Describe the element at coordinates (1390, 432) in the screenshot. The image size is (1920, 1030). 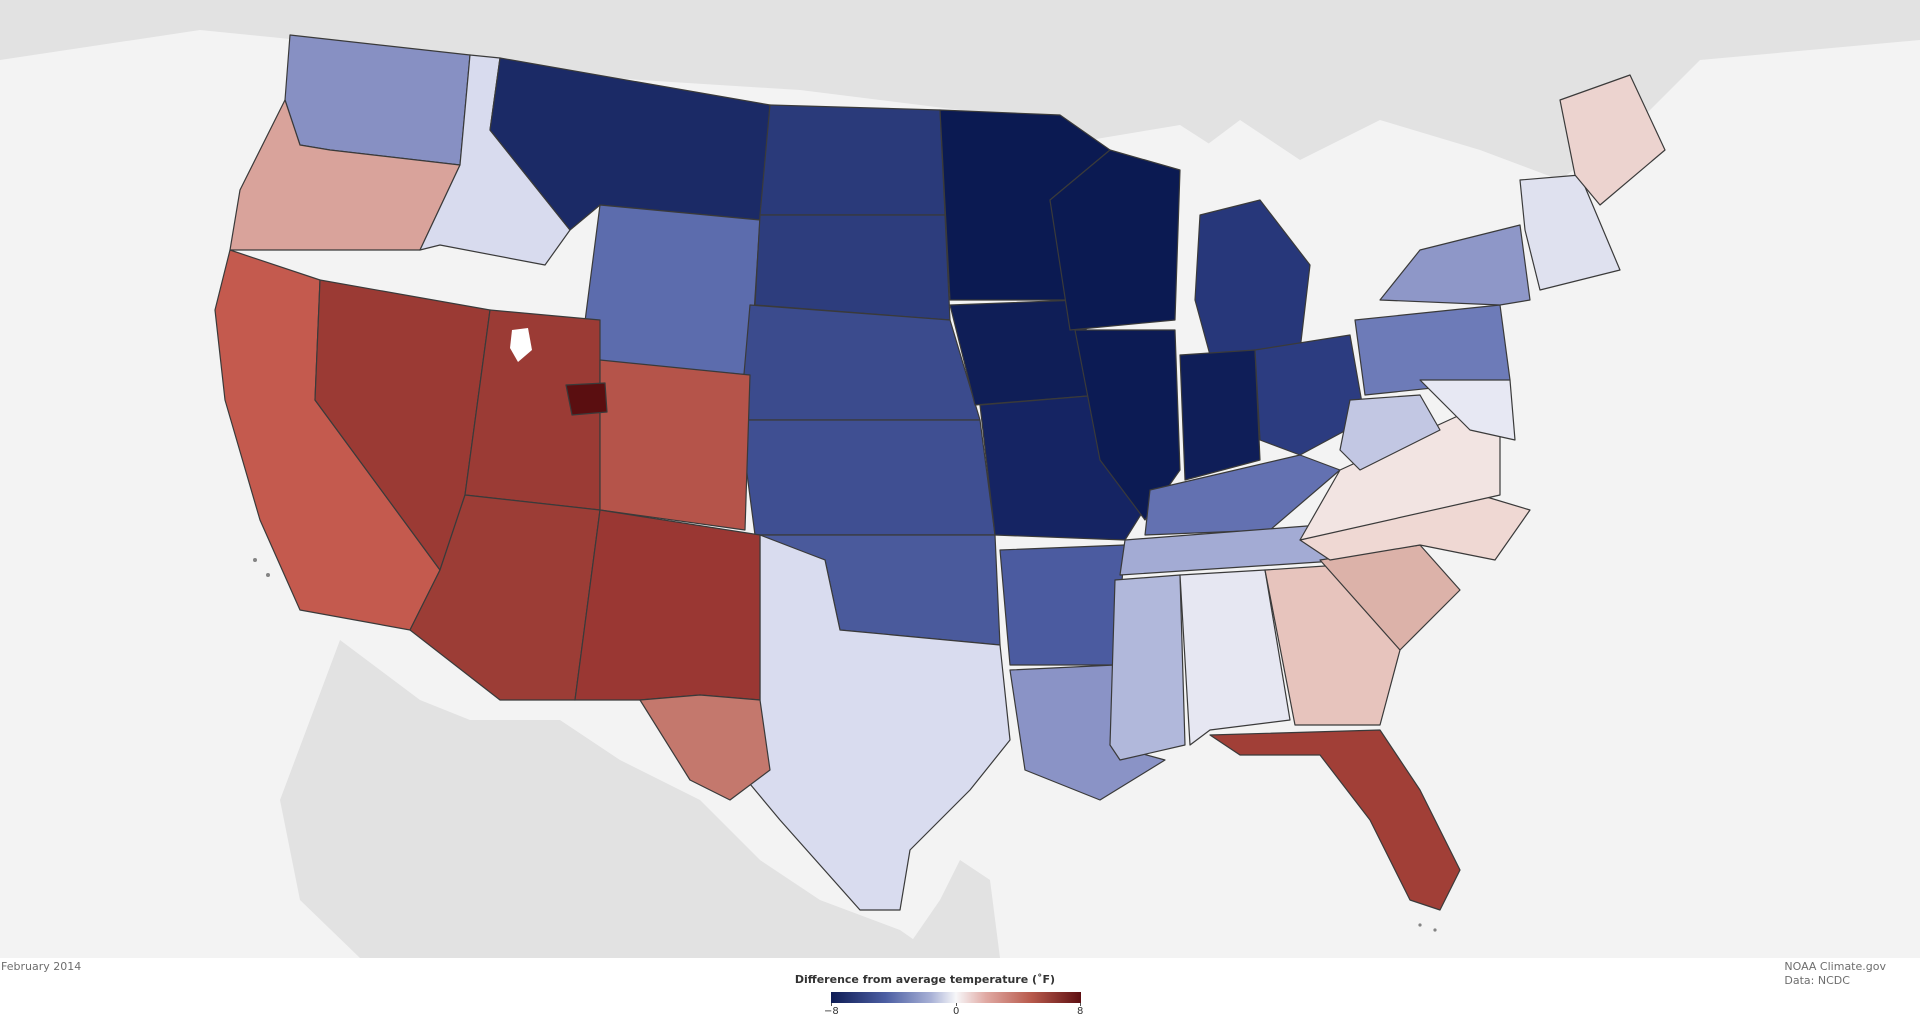
I see `state-west-virginia` at that location.